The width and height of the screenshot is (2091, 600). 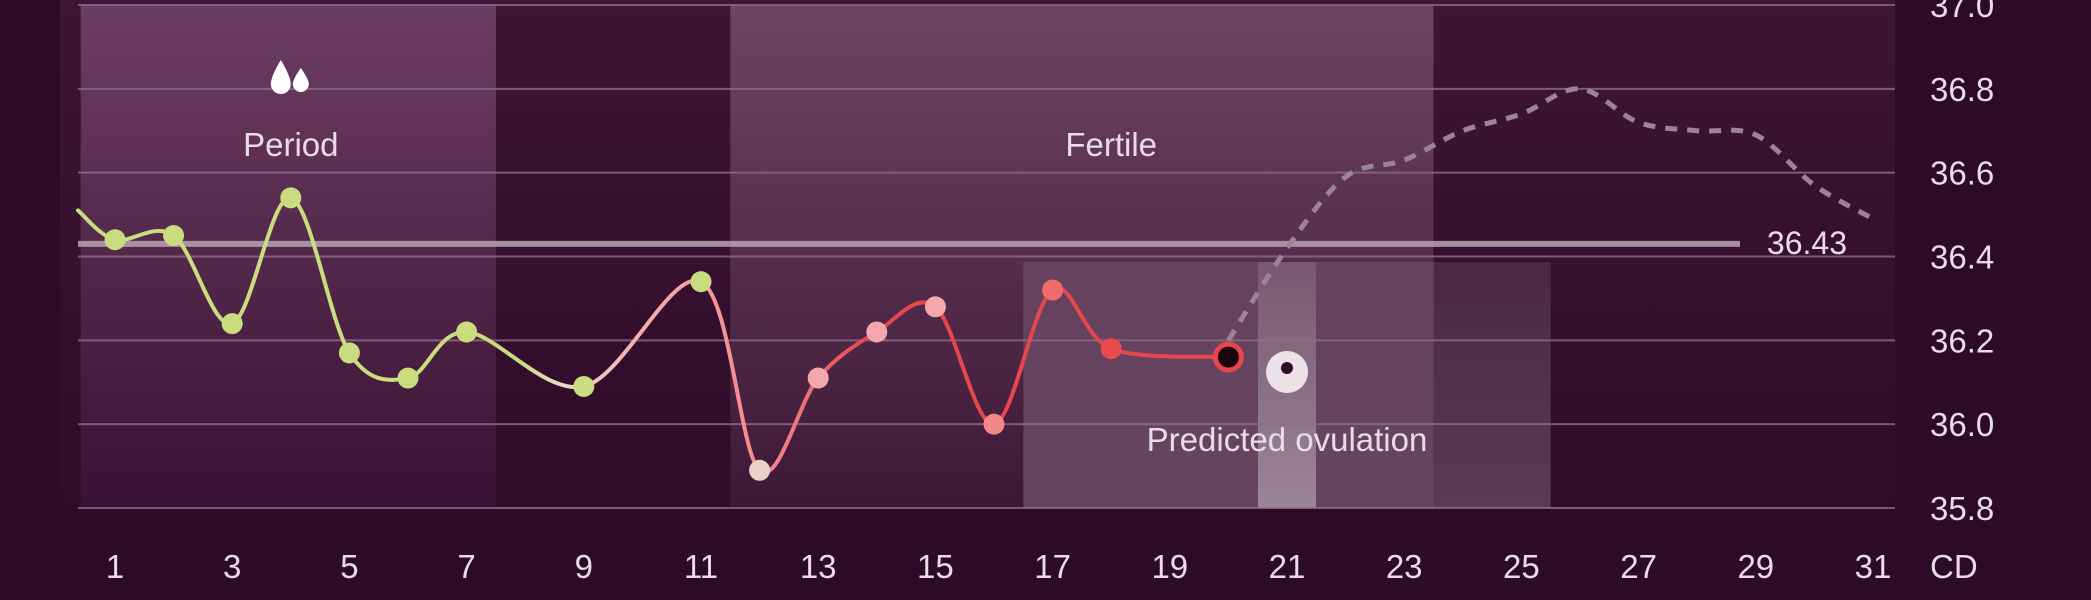 I want to click on x-unit-label: CD, so click(x=1954, y=566).